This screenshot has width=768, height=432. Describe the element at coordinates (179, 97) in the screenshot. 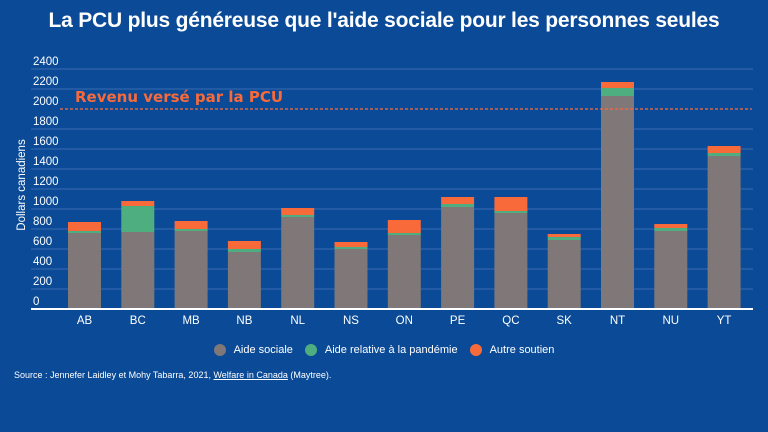

I see `reference-line-label: Revenu versé par la PCU` at that location.